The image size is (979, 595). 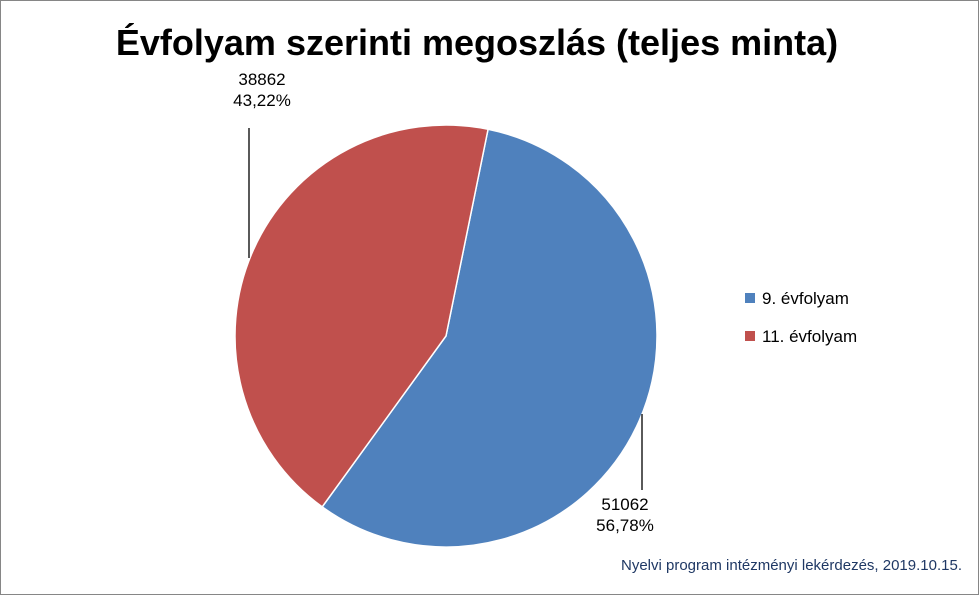 I want to click on legend-swatch-9-evfolyam, so click(x=750, y=298).